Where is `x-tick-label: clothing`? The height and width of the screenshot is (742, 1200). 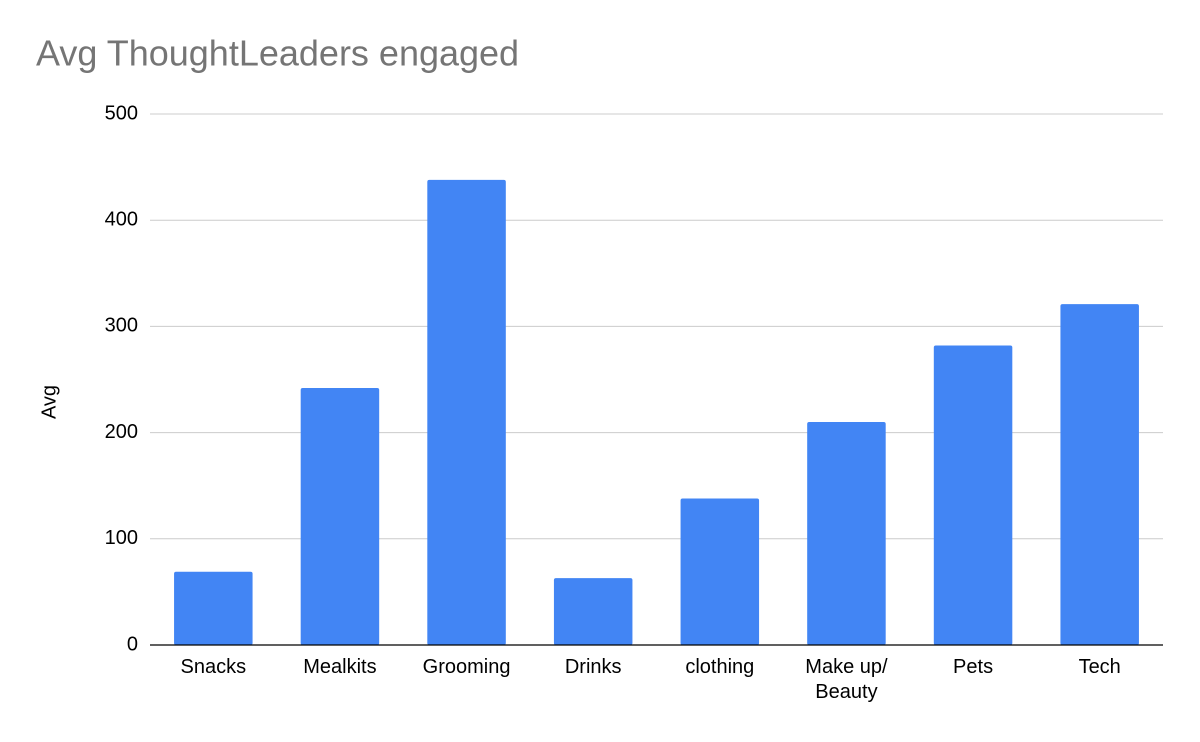
x-tick-label: clothing is located at coordinates (720, 667).